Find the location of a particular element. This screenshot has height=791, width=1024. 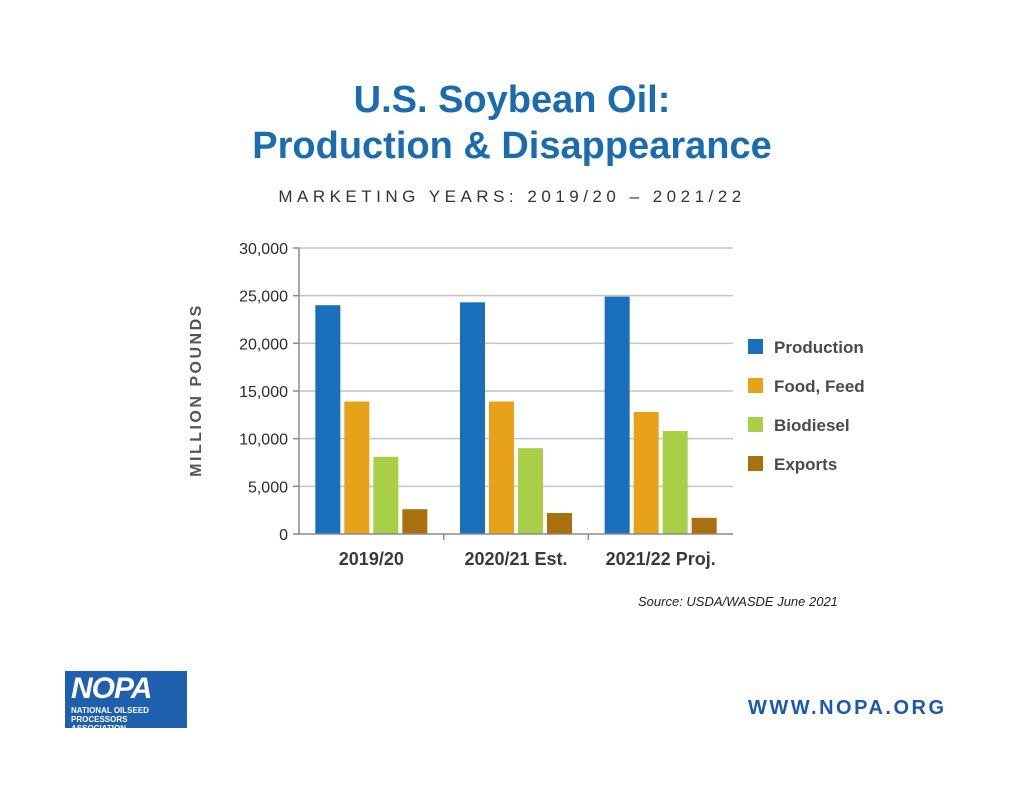

y-tick-label: 25,000 is located at coordinates (263, 297).